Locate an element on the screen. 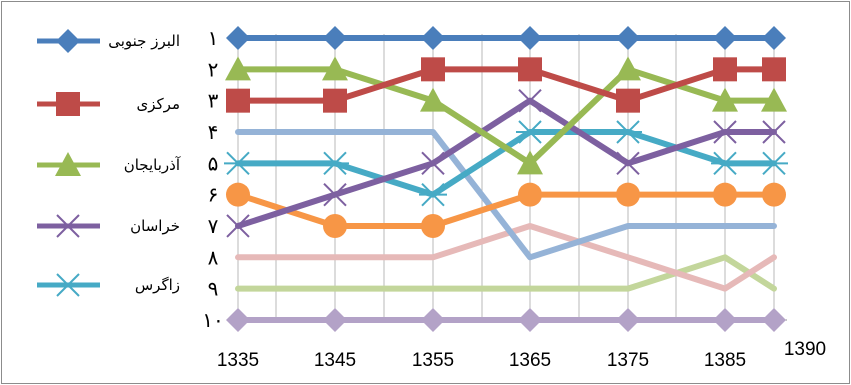 This screenshot has width=851, height=385. y-tick-label: ۵ is located at coordinates (213, 163).